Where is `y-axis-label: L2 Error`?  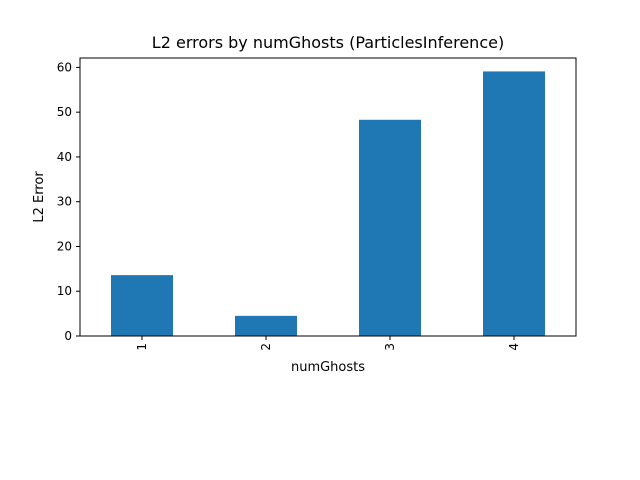 y-axis-label: L2 Error is located at coordinates (39, 197).